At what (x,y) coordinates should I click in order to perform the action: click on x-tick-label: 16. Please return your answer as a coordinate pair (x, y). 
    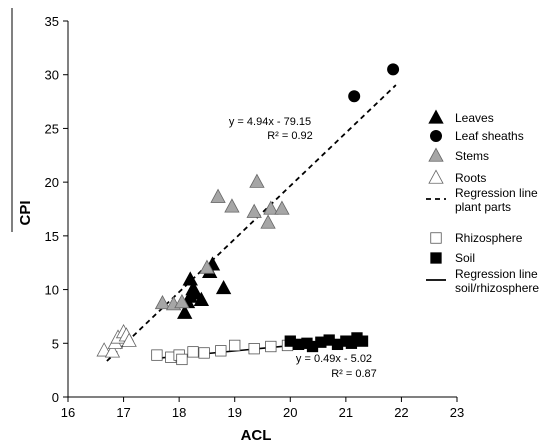
    Looking at the image, I should click on (68, 412).